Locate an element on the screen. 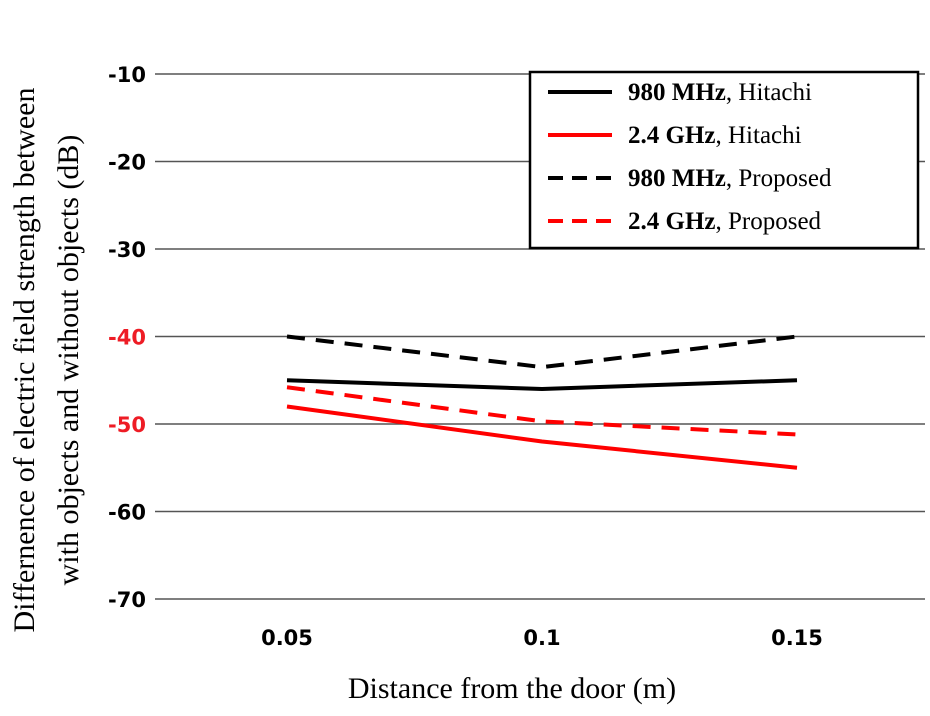 Image resolution: width=930 pixels, height=716 pixels. y-tick-label: -40 is located at coordinates (127, 338).